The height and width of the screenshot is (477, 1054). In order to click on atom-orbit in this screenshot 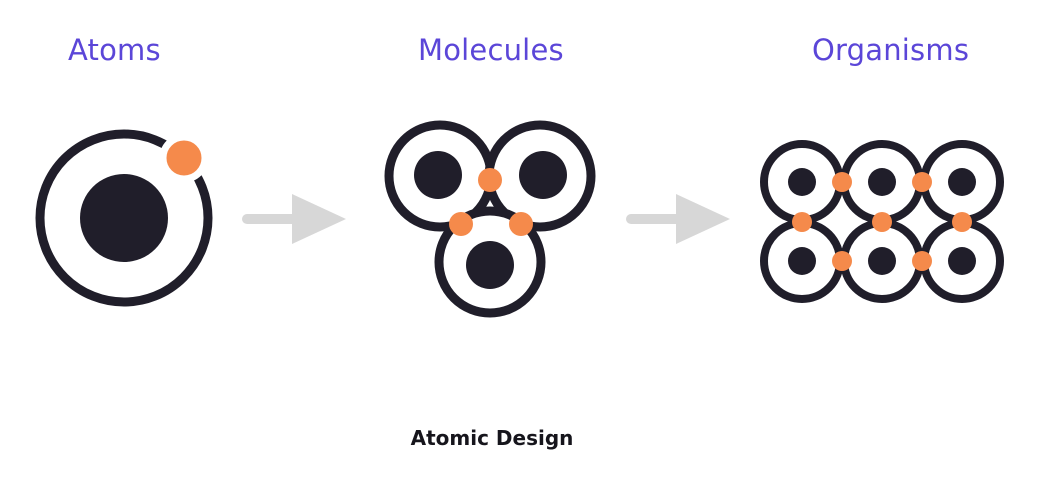, I will do `click(124, 218)`.